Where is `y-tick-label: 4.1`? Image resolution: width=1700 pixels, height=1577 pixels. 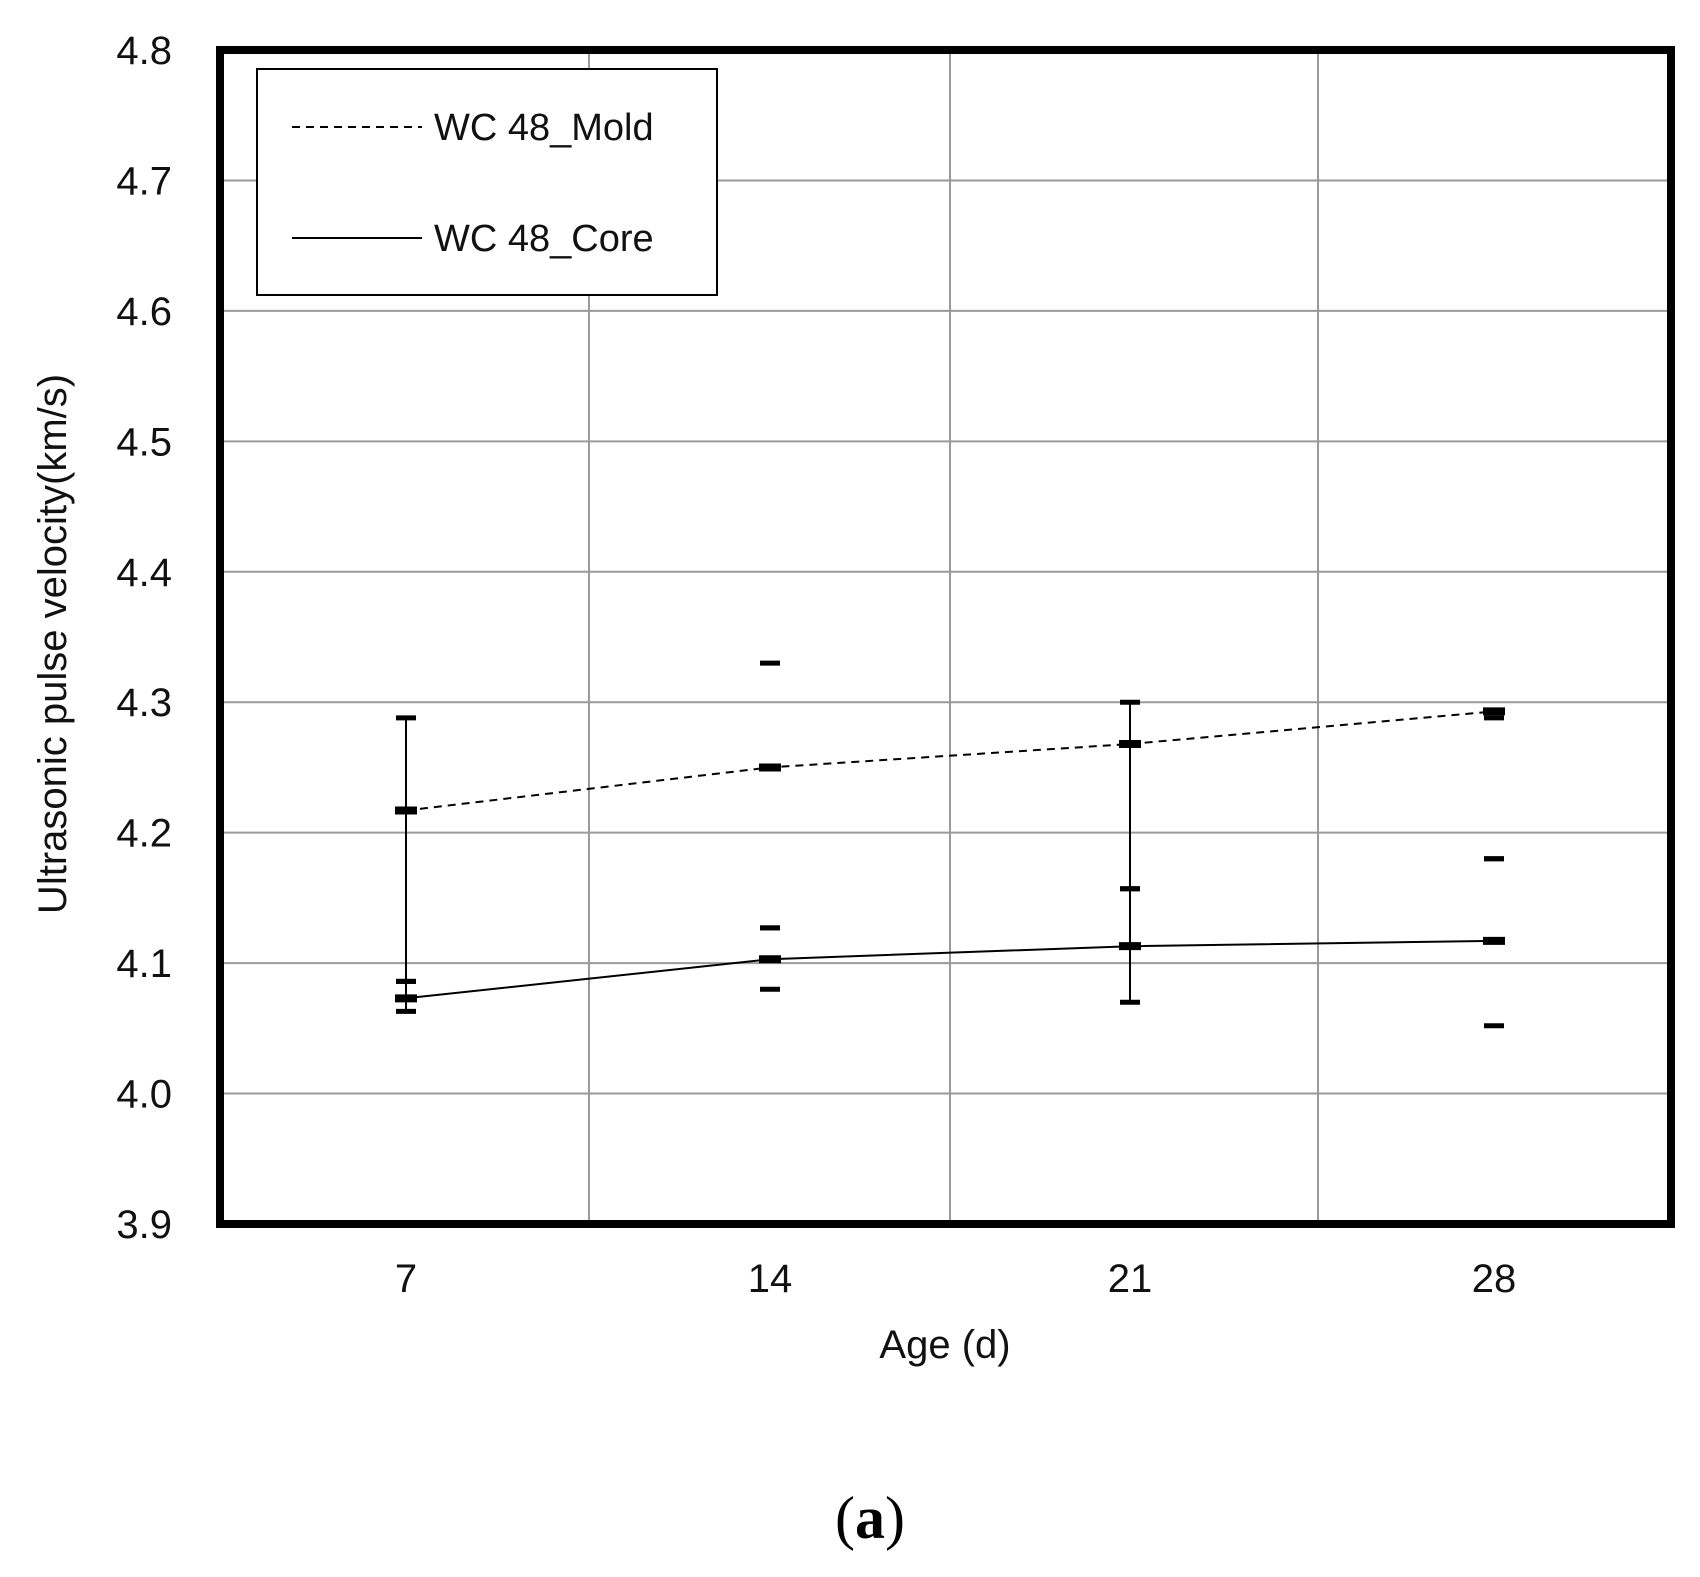 y-tick-label: 4.1 is located at coordinates (144, 964).